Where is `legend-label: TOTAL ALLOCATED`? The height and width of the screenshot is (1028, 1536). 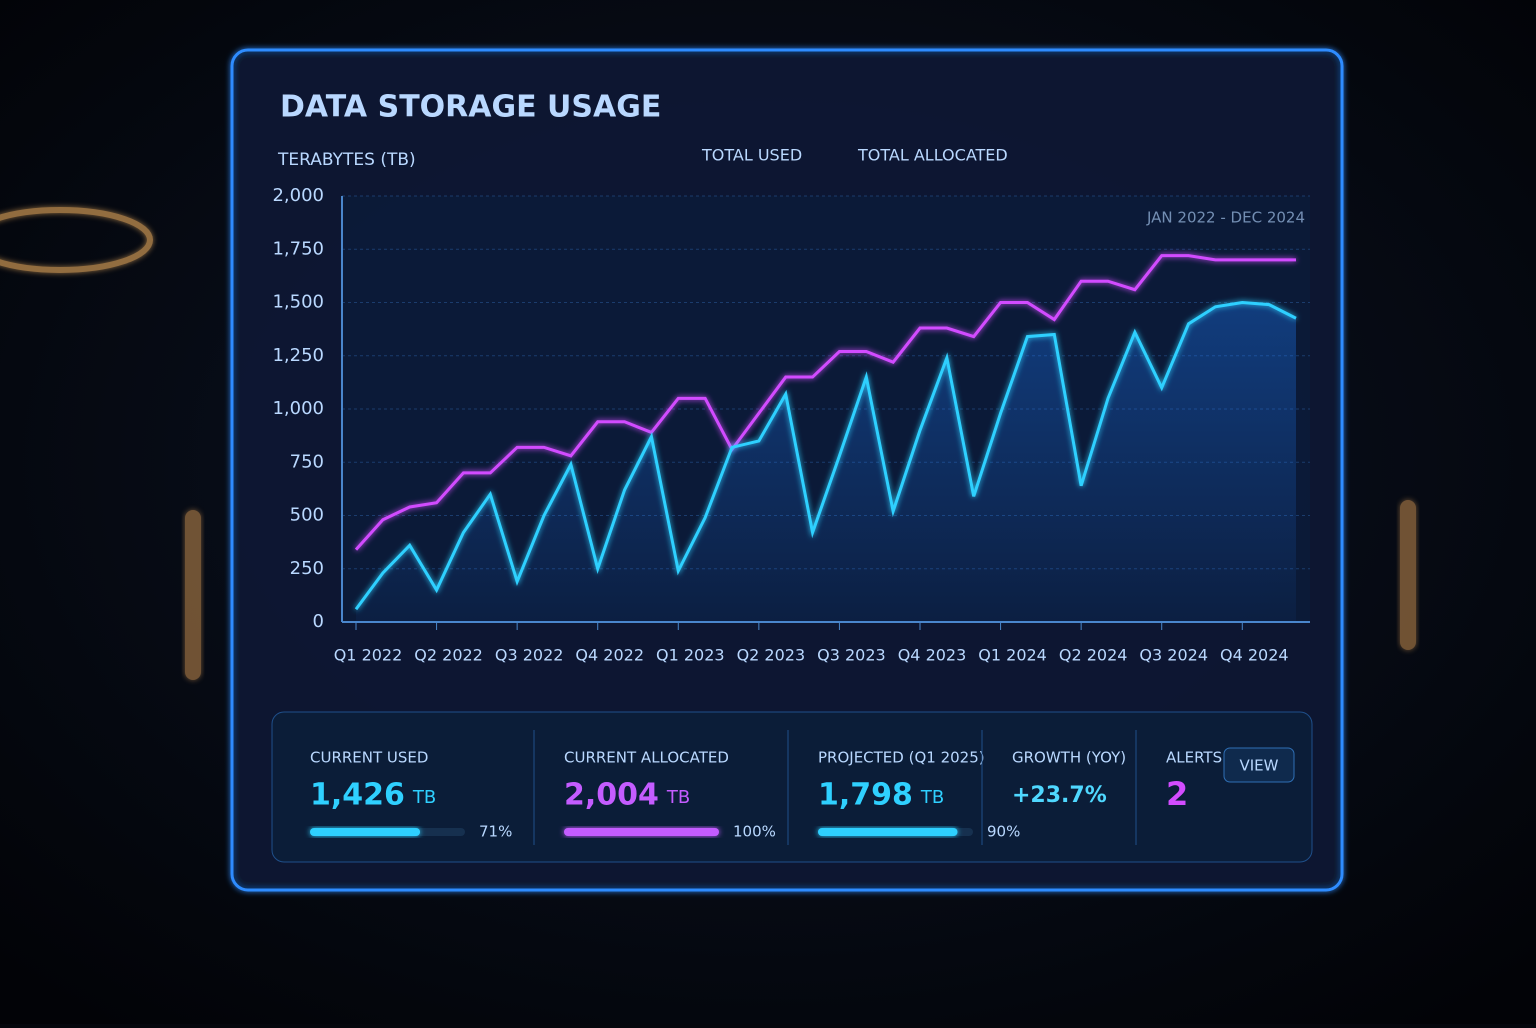 legend-label: TOTAL ALLOCATED is located at coordinates (932, 155).